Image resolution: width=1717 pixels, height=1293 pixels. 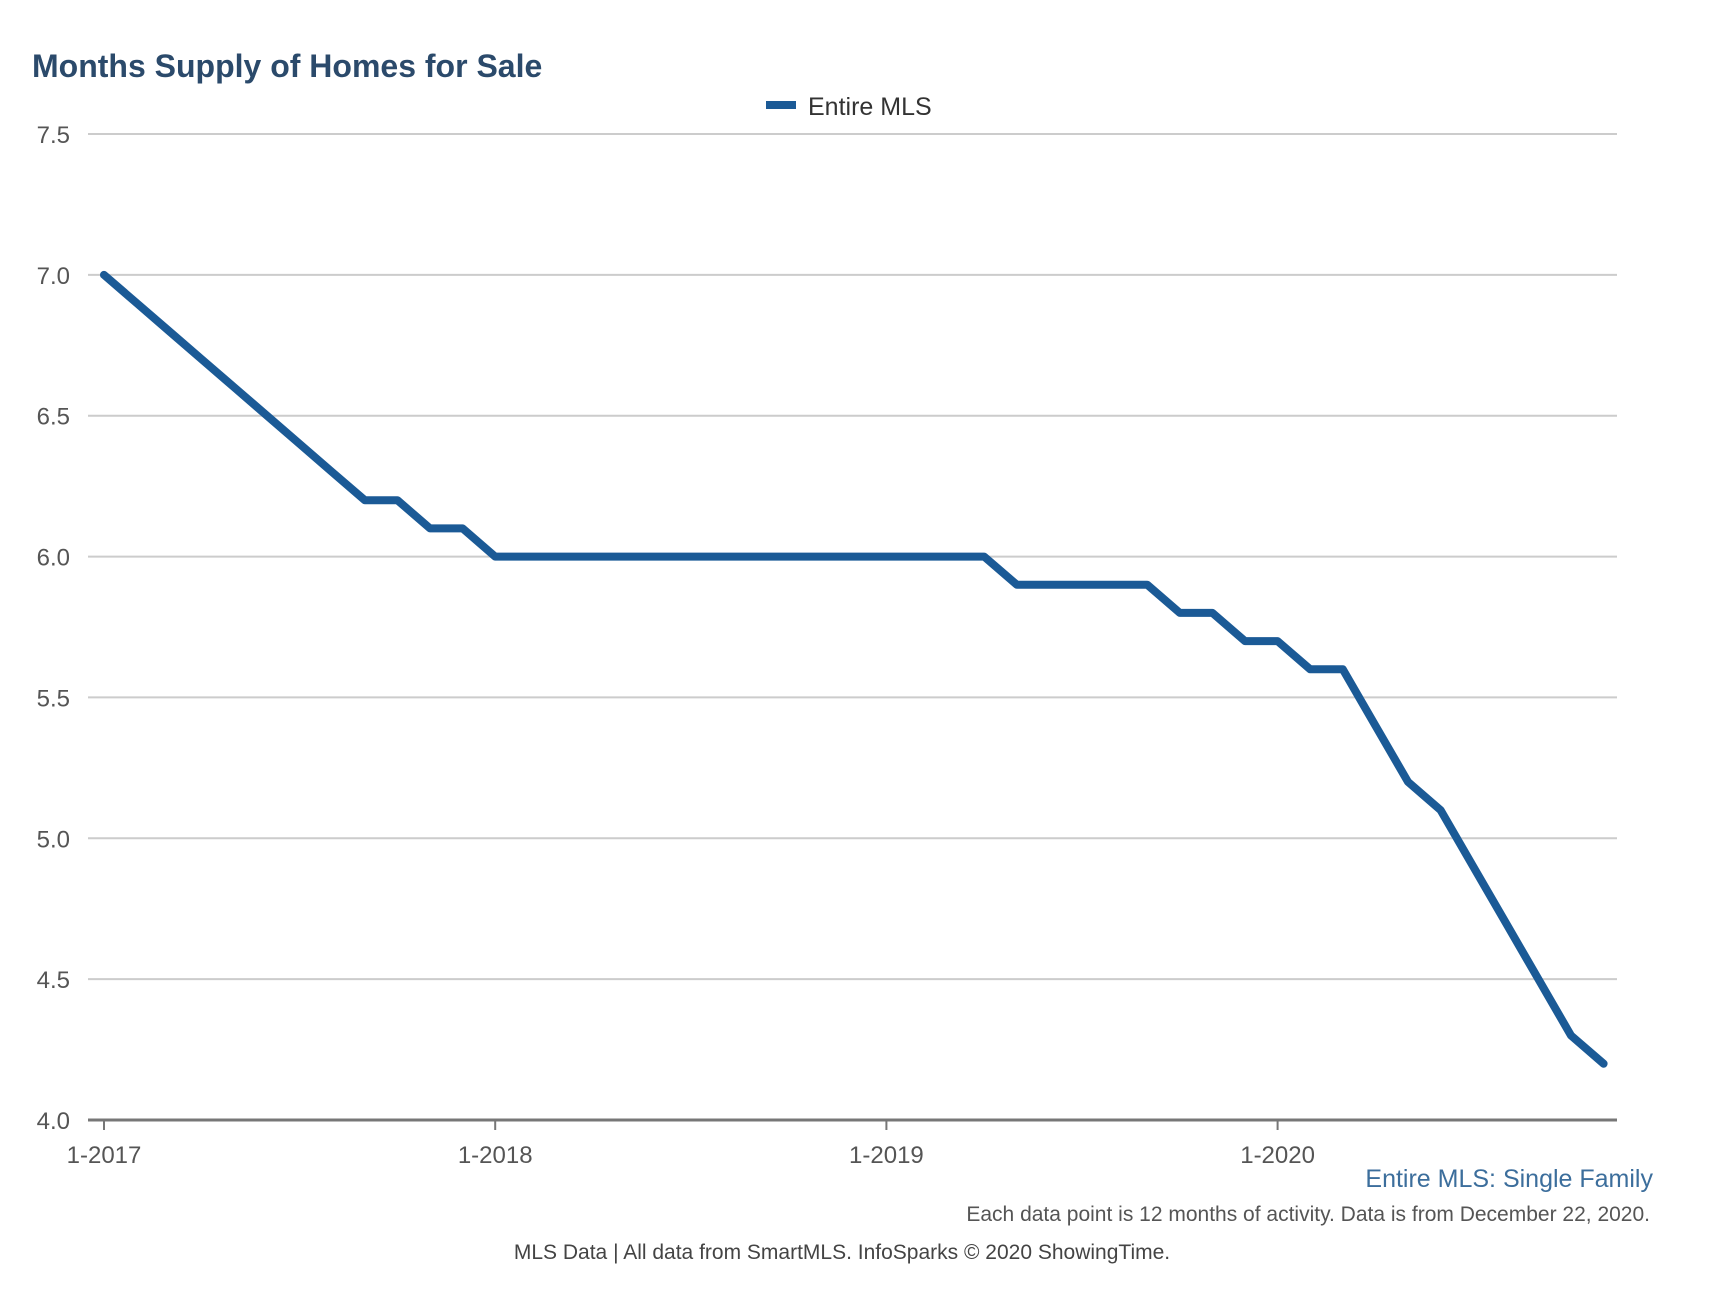 I want to click on y-tick-label: 7.0, so click(x=53, y=276).